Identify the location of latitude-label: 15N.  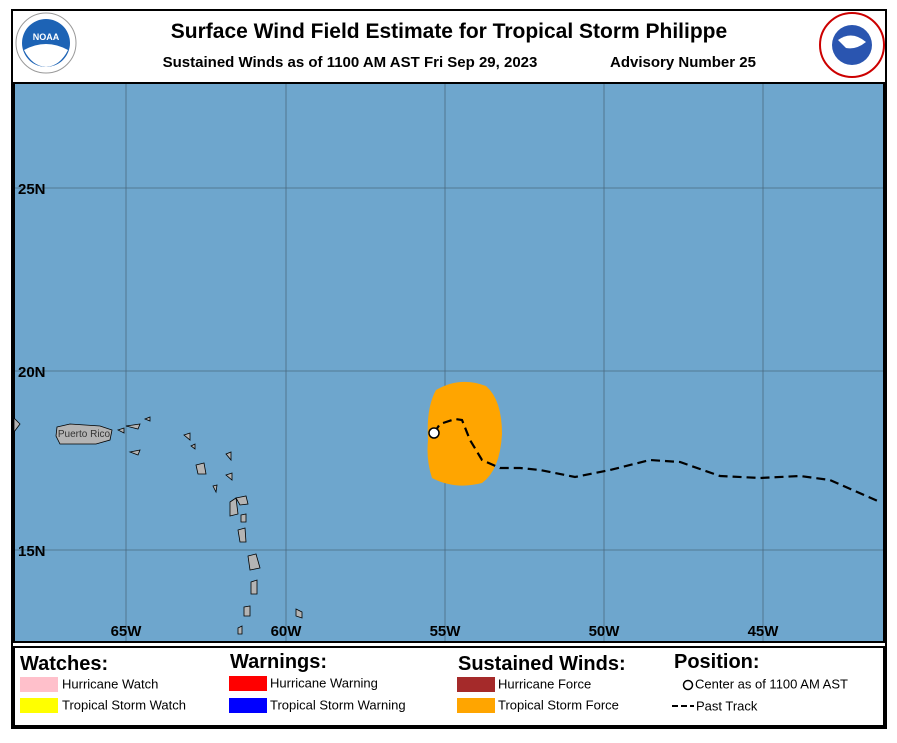
(32, 551).